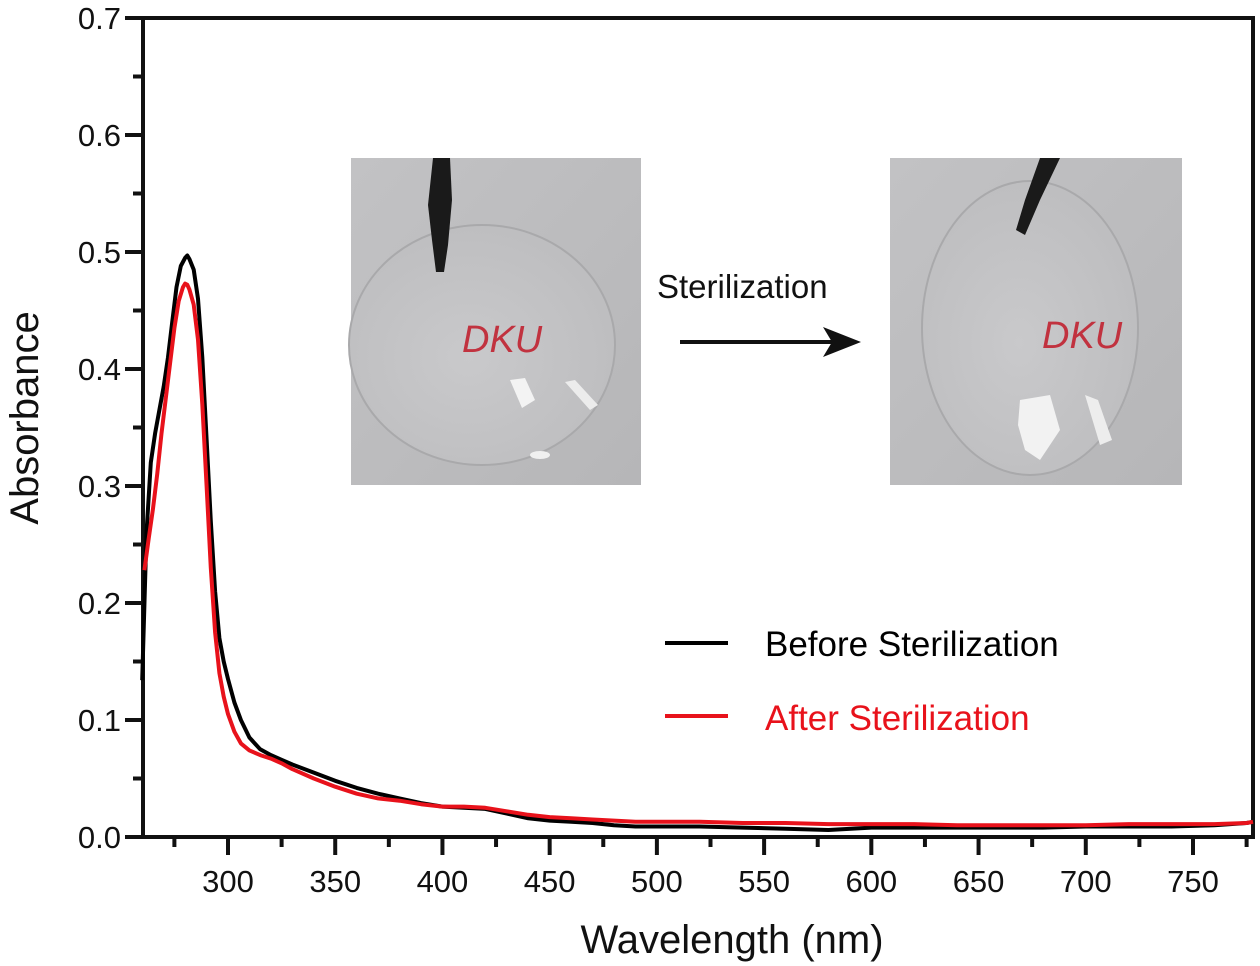 This screenshot has width=1260, height=966. I want to click on x-axis-title: Wavelength (nm), so click(731, 940).